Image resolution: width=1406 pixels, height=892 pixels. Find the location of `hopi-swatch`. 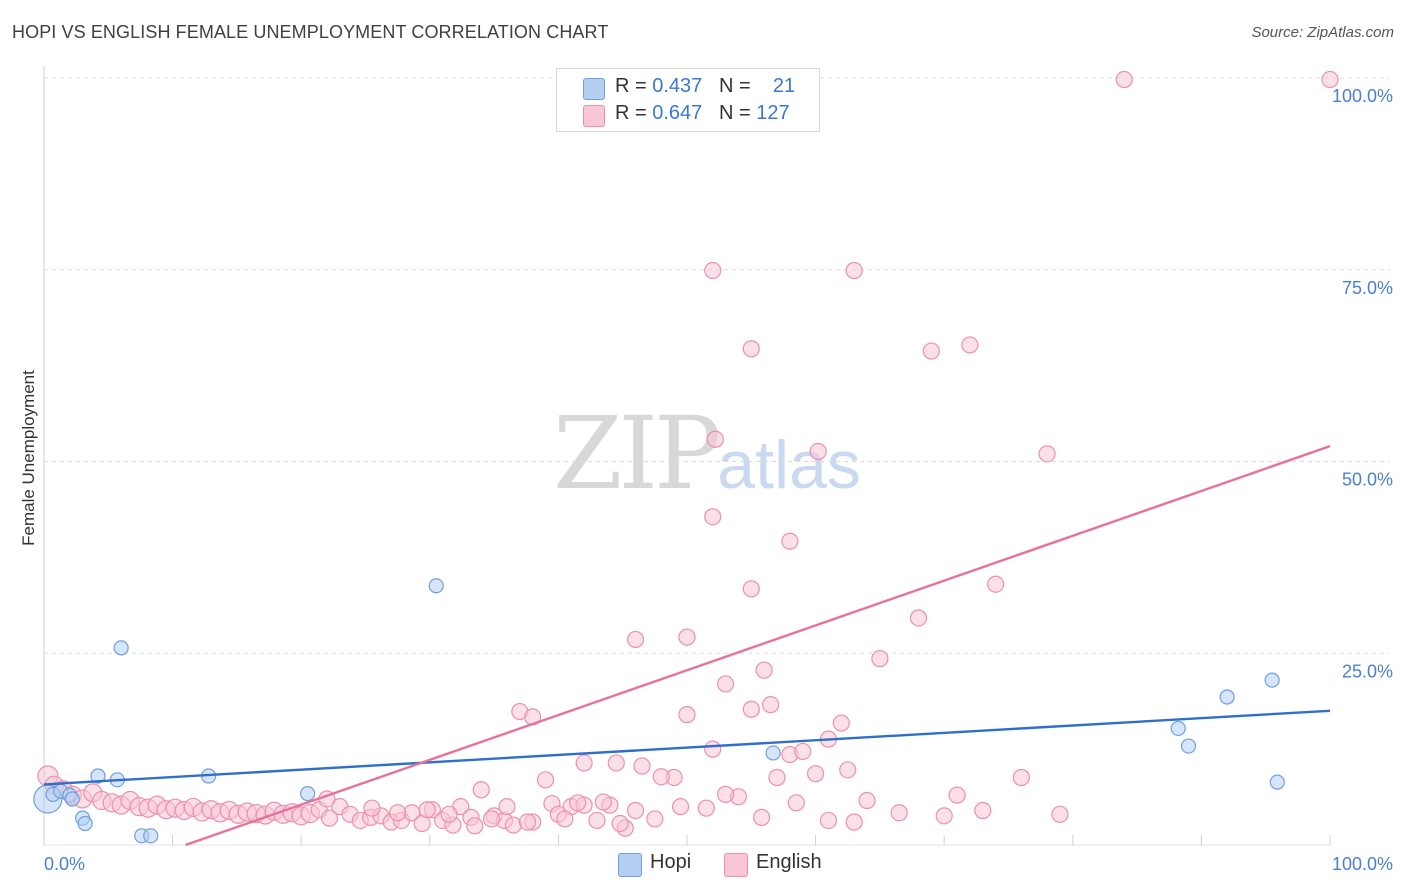

hopi-swatch is located at coordinates (594, 89).